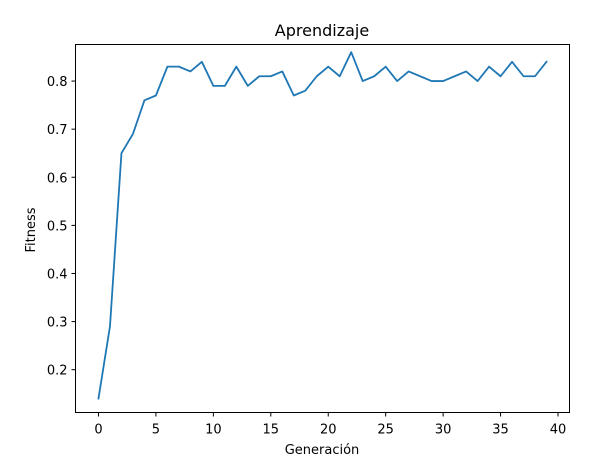 This screenshot has width=614, height=461. I want to click on x-axis-title: Generación, so click(322, 450).